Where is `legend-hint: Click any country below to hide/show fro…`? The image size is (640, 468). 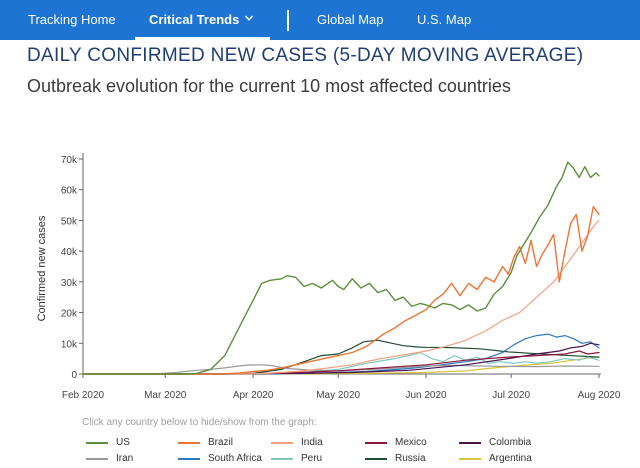
legend-hint: Click any country below to hide/show fro… is located at coordinates (199, 422).